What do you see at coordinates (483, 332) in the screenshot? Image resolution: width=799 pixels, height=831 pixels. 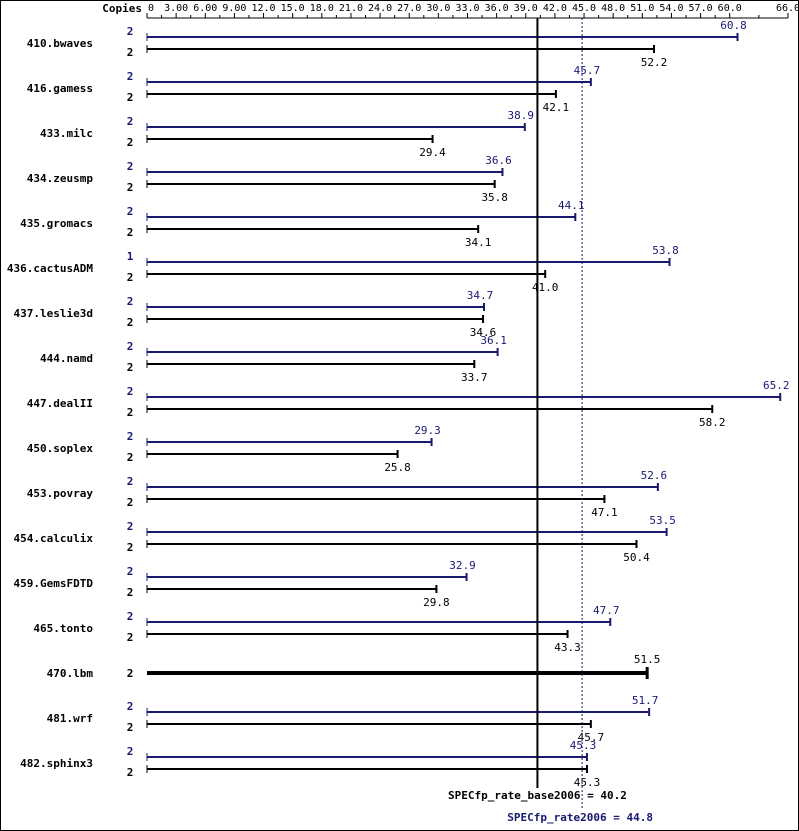 I see `base-value-label: 34.6` at bounding box center [483, 332].